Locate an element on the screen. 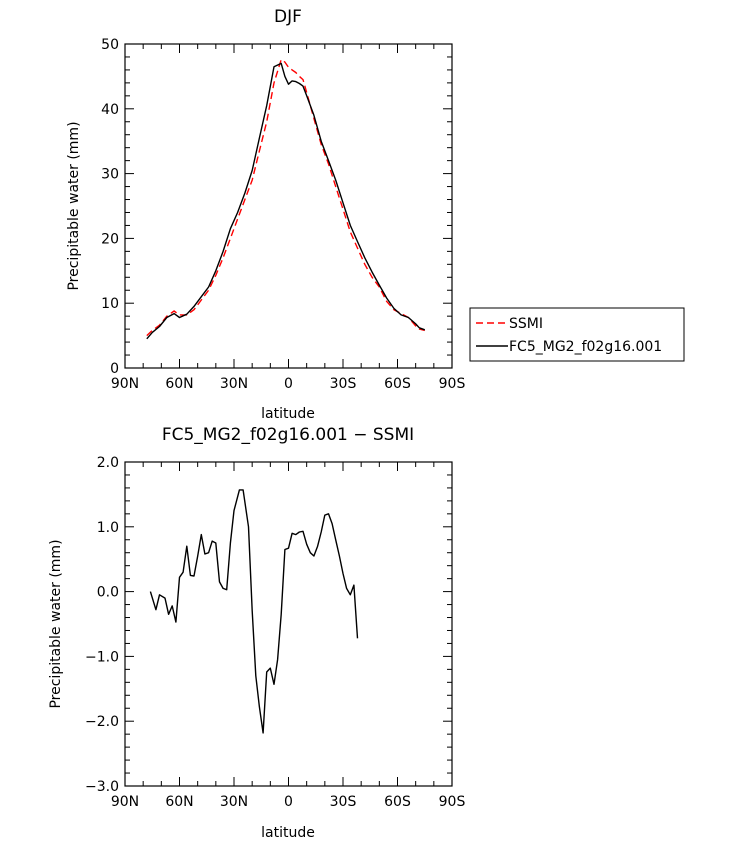 The height and width of the screenshot is (844, 733). y-tick-label: 30 is located at coordinates (110, 175).